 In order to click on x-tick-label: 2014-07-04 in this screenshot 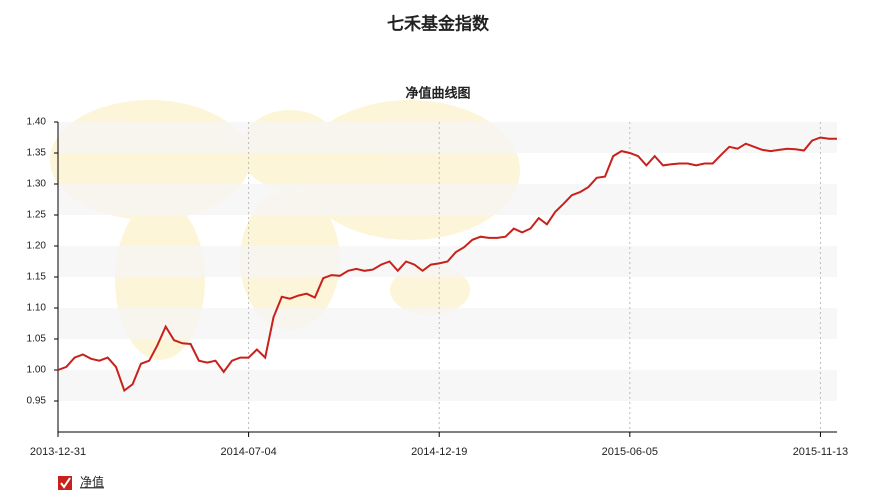, I will do `click(248, 452)`.